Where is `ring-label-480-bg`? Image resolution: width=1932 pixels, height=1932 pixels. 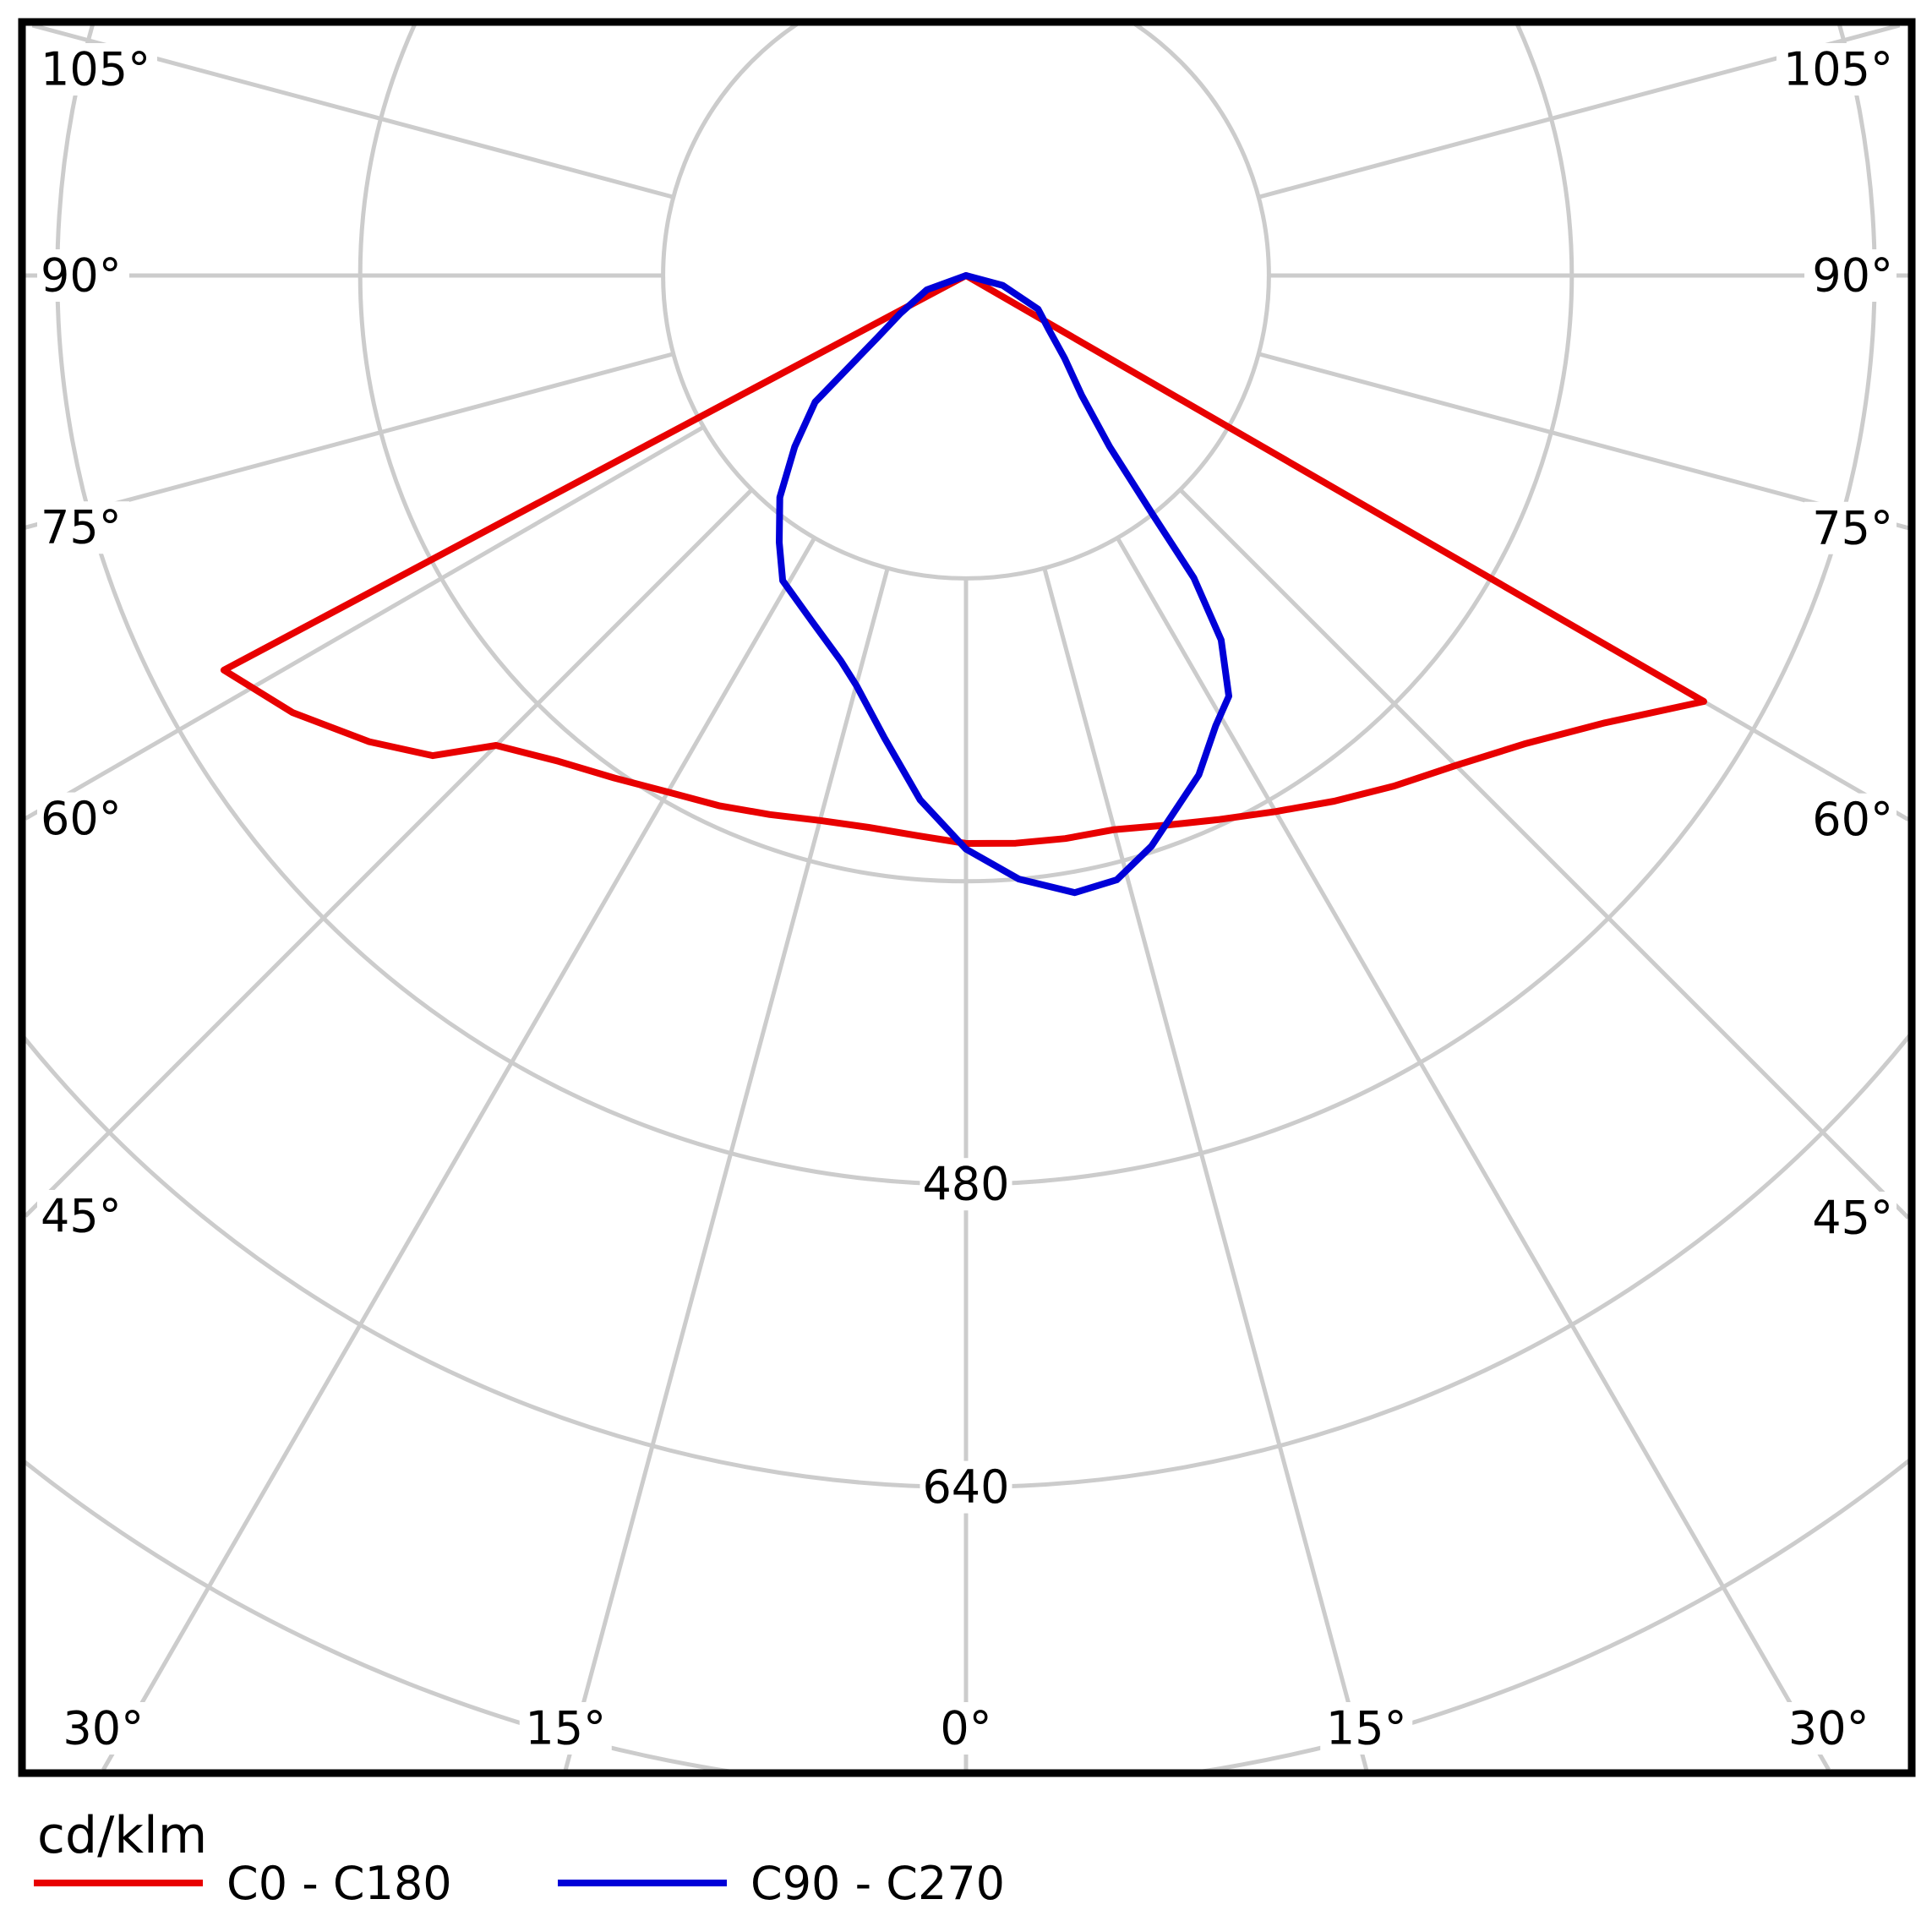 ring-label-480-bg is located at coordinates (966, 1184).